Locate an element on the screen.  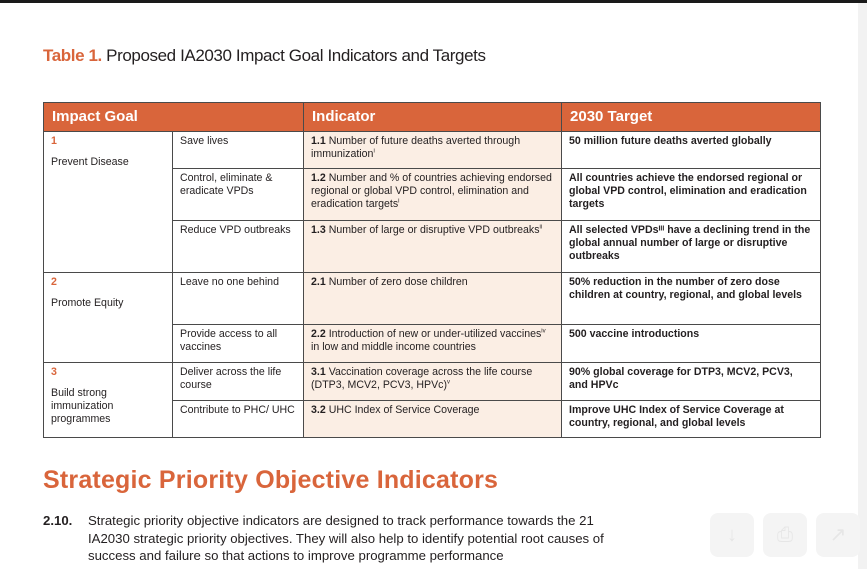
section-heading: Strategic Priority Objective Indicators is located at coordinates (271, 480).